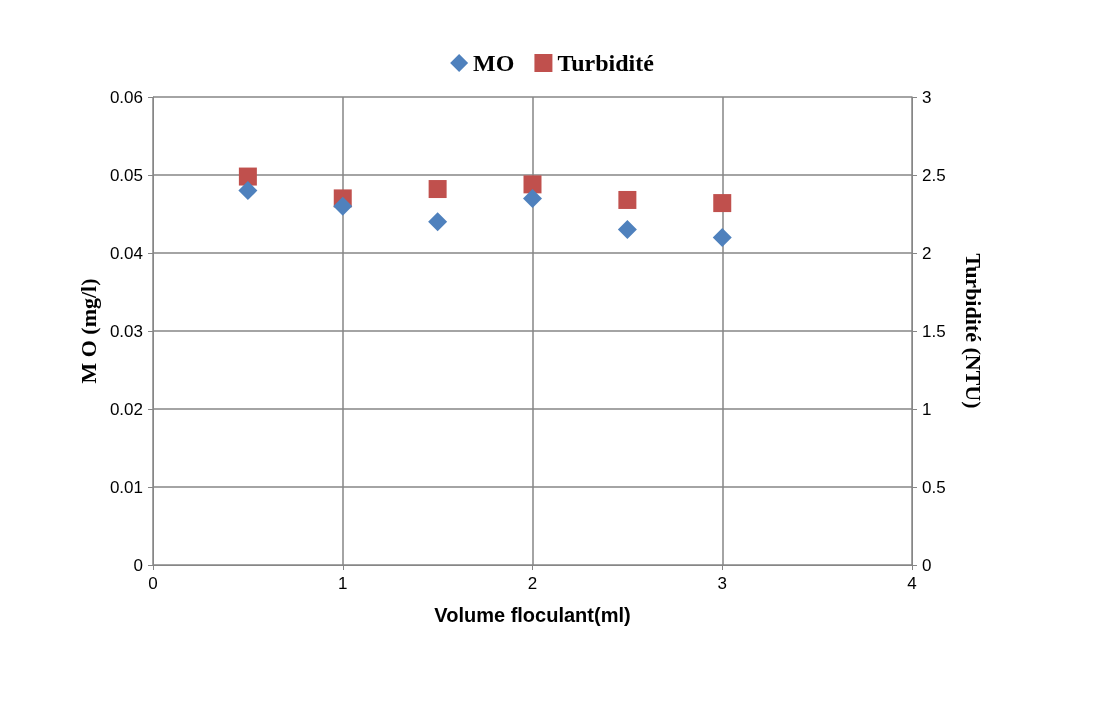 The width and height of the screenshot is (1104, 718). Describe the element at coordinates (153, 583) in the screenshot. I see `x-tick-label: 0` at that location.